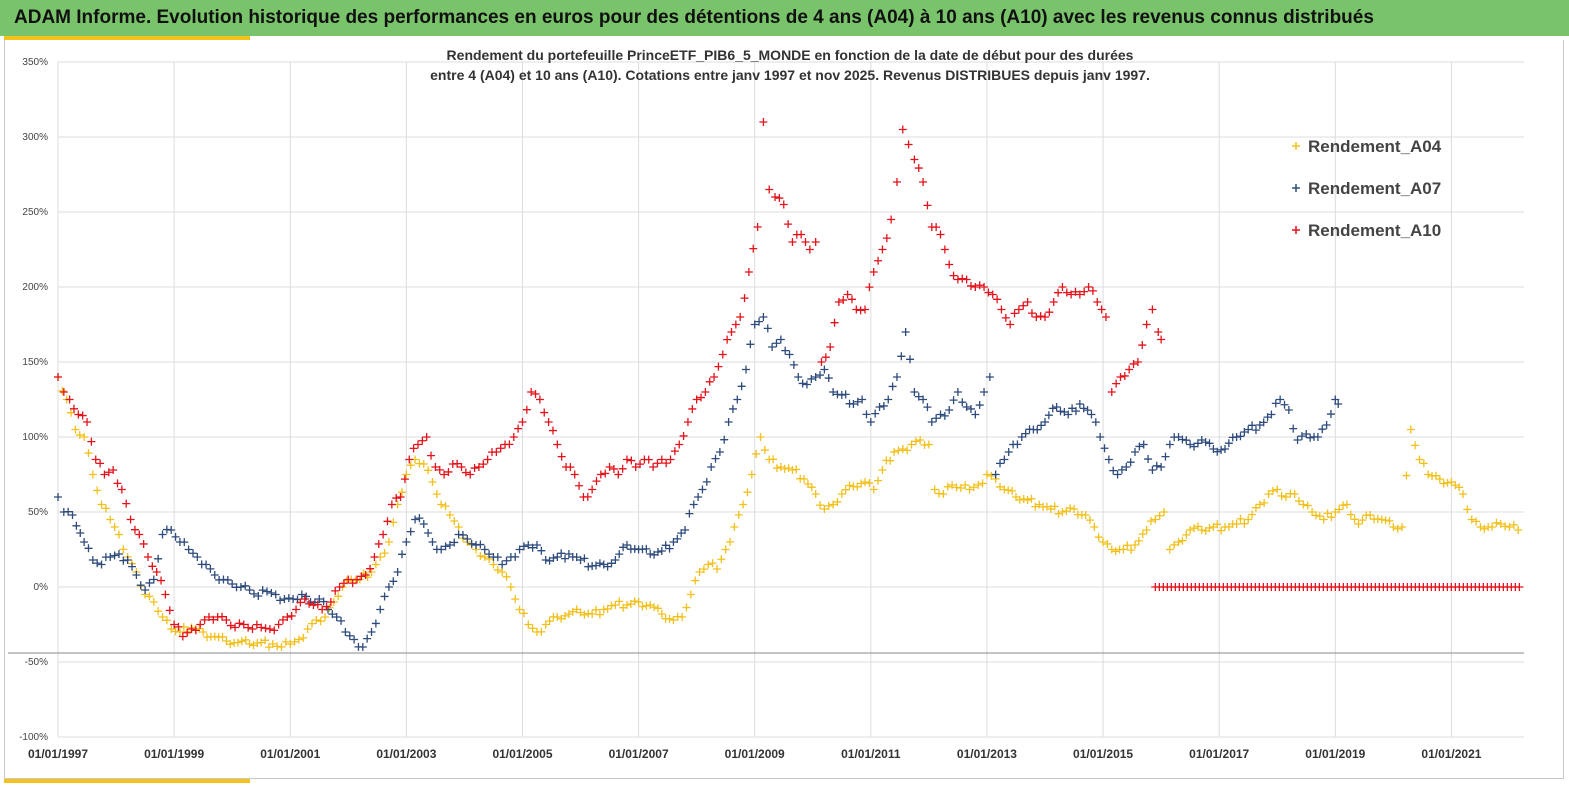 The width and height of the screenshot is (1569, 785). What do you see at coordinates (35, 137) in the screenshot?
I see `y-tick-label: 300%` at bounding box center [35, 137].